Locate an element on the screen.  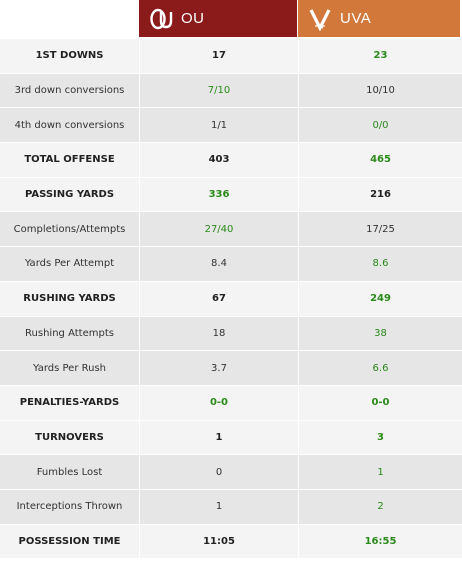
stat-value-text-ou: 7/10 is located at coordinates (219, 91).